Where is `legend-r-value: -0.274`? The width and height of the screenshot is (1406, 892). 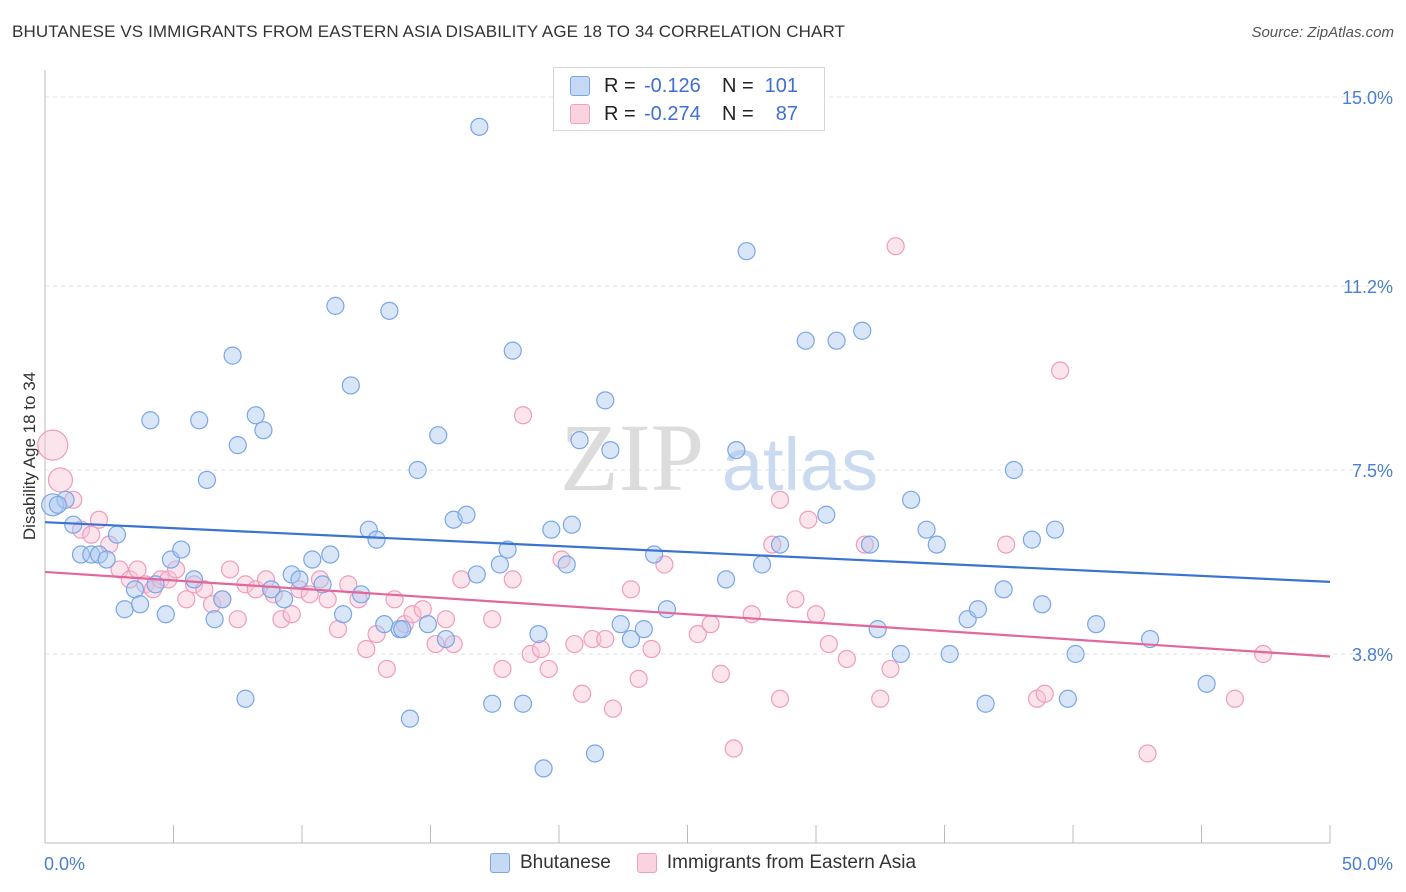 legend-r-value: -0.274 is located at coordinates (672, 113).